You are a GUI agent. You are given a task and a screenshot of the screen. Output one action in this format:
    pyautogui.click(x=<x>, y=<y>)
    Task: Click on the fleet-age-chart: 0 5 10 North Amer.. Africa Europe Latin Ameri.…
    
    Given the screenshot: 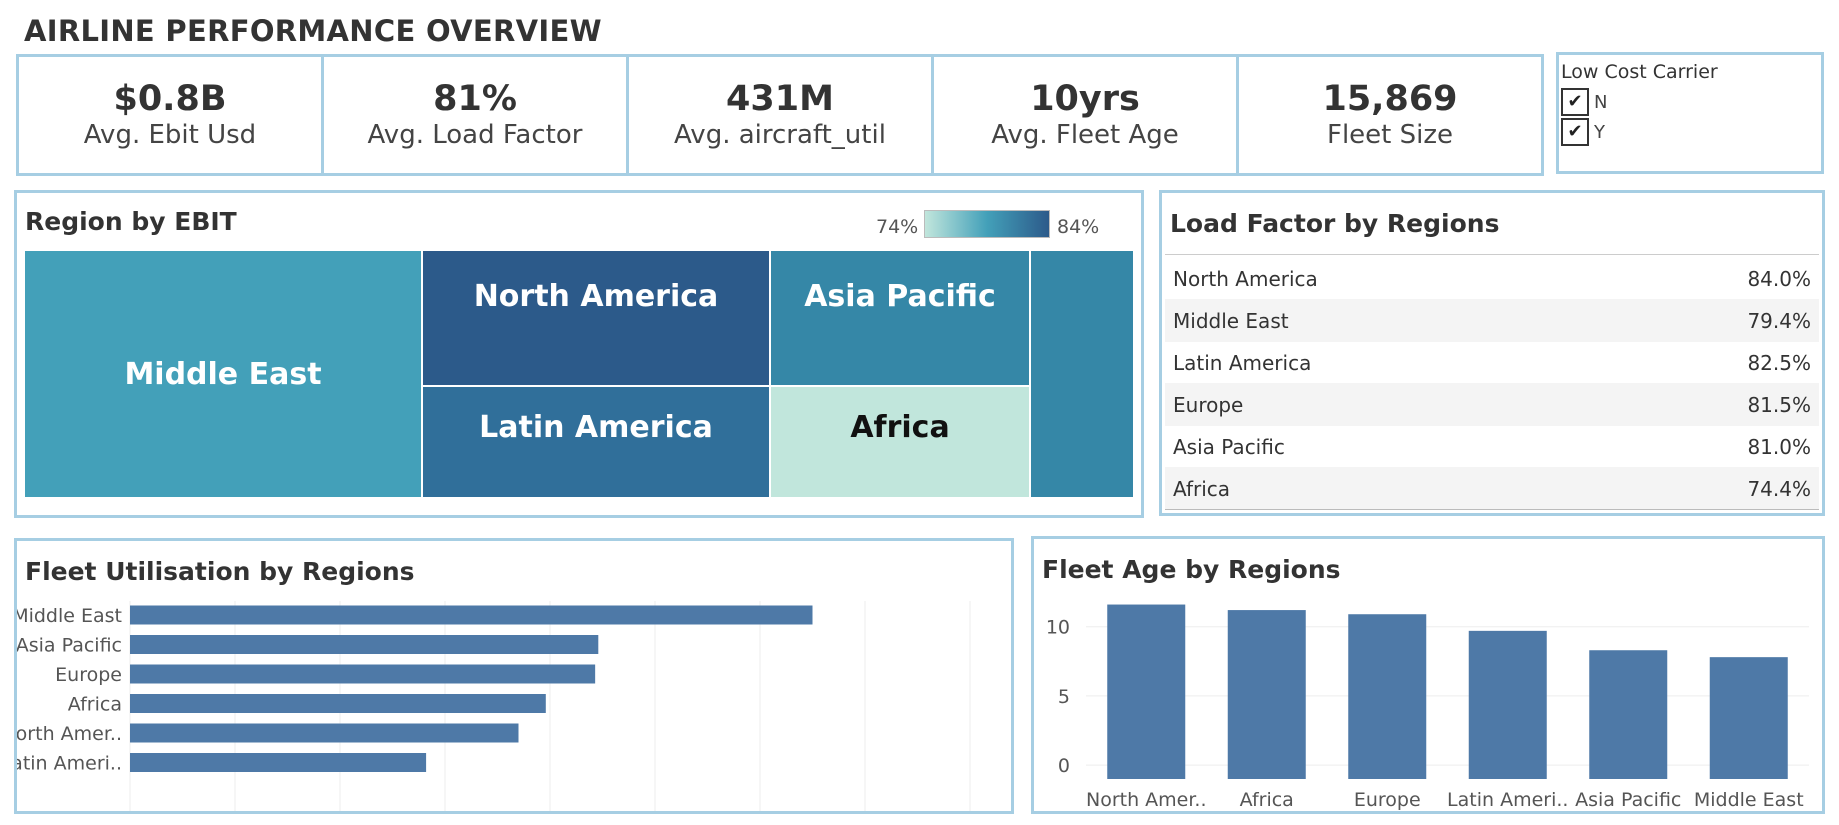 What is the action you would take?
    pyautogui.click(x=1427, y=707)
    